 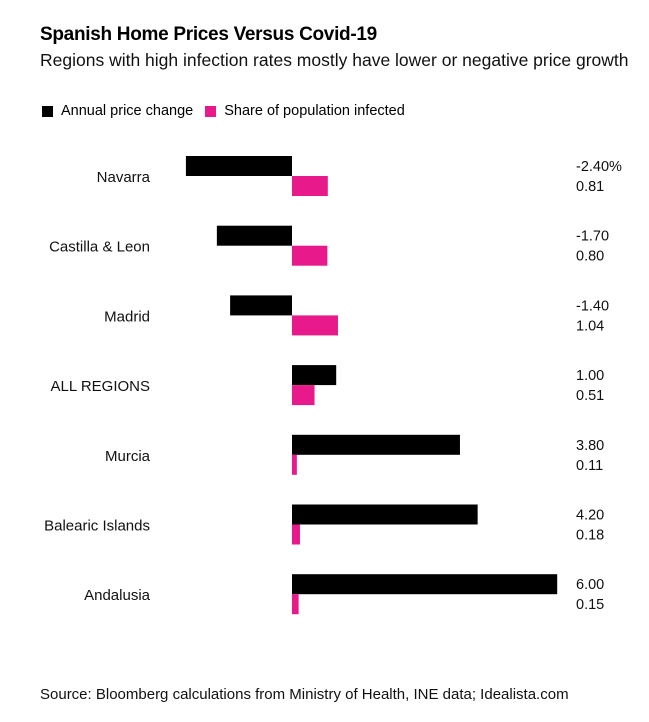 I want to click on data-label-infected: 1.04, so click(x=590, y=326).